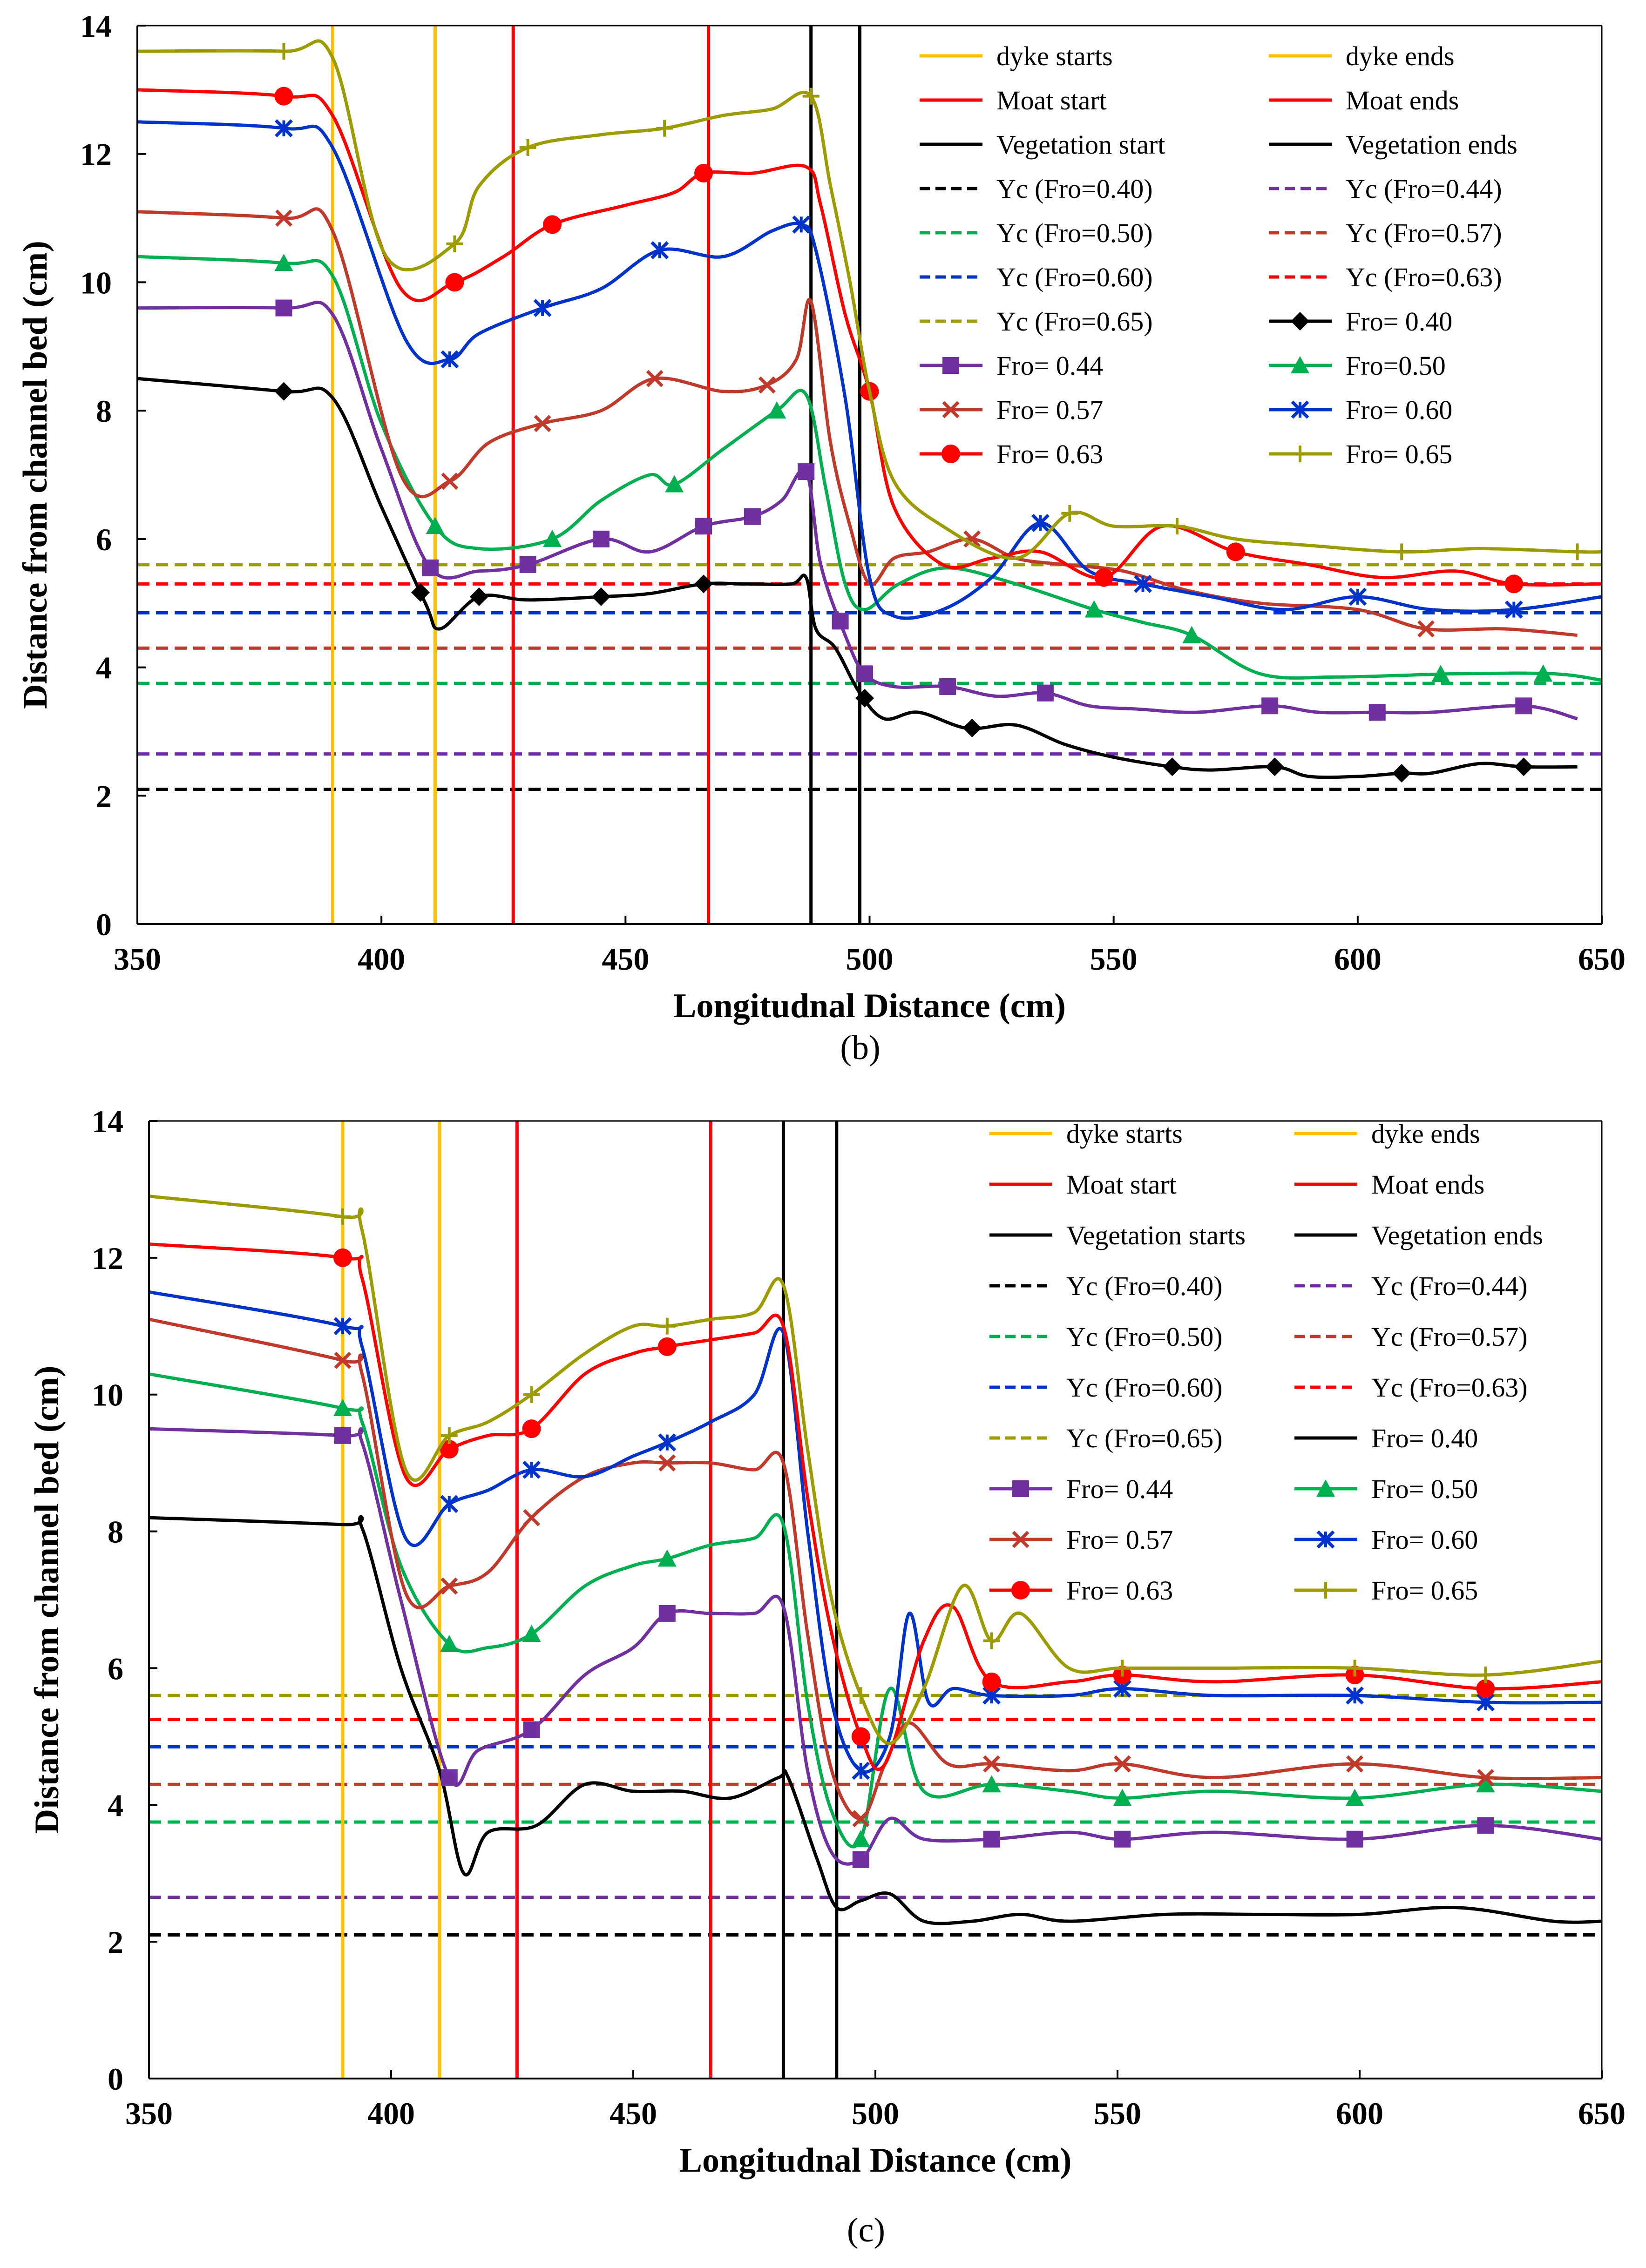 This screenshot has height=2268, width=1646. What do you see at coordinates (1424, 233) in the screenshot?
I see `legend-label: Yc (Fro=0.57)` at bounding box center [1424, 233].